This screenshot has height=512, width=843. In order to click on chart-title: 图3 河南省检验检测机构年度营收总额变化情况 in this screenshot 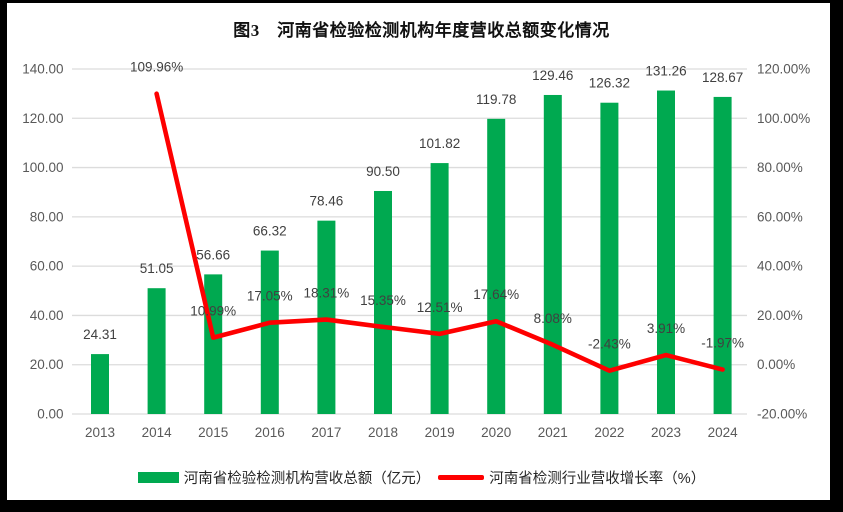, I will do `click(421, 30)`.